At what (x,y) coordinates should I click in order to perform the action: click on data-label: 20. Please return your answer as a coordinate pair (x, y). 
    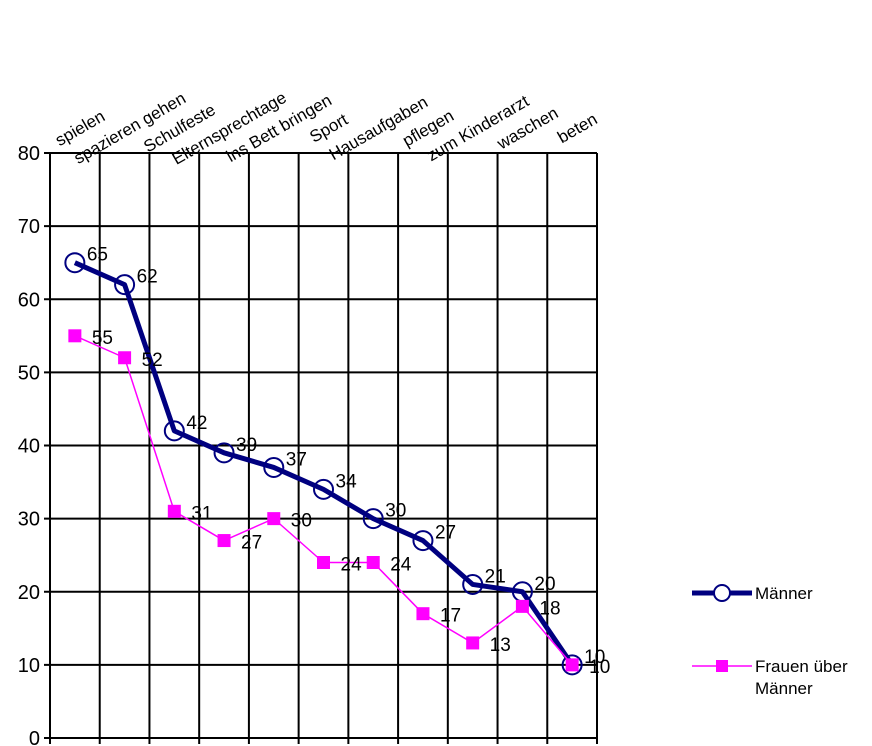
    Looking at the image, I should click on (544, 584).